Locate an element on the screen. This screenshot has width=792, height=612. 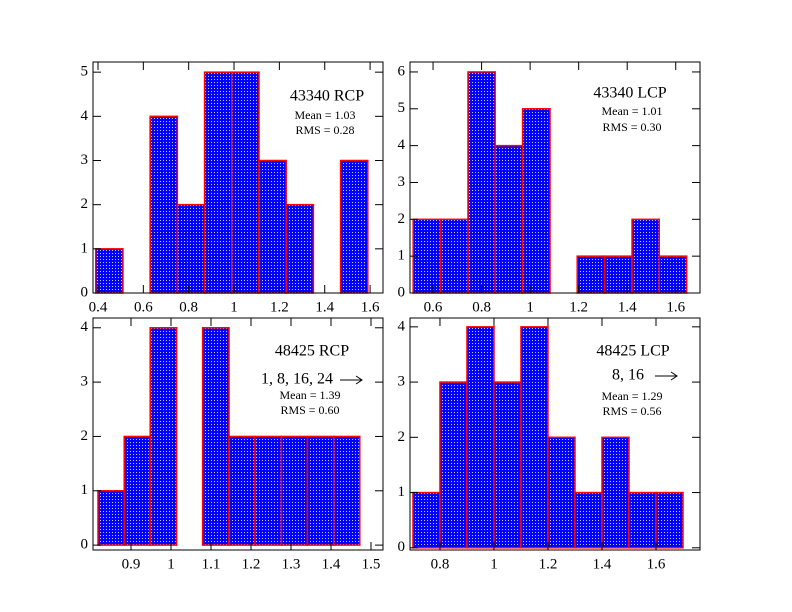
x-tick-label: 0.9 is located at coordinates (131, 564).